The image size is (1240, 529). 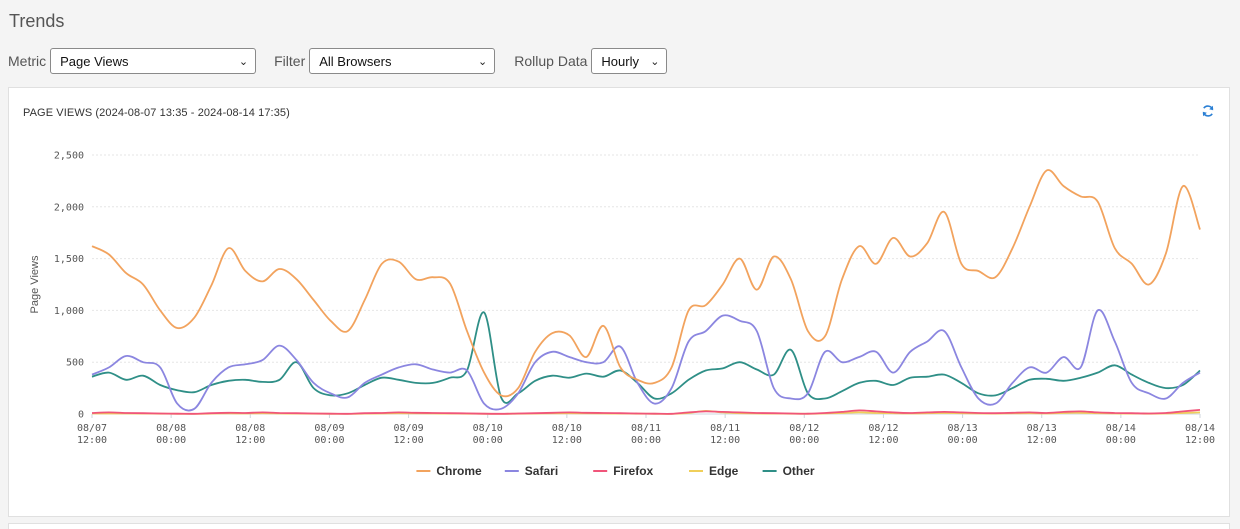 I want to click on filter-select: All Browsers ⌄, so click(x=402, y=61).